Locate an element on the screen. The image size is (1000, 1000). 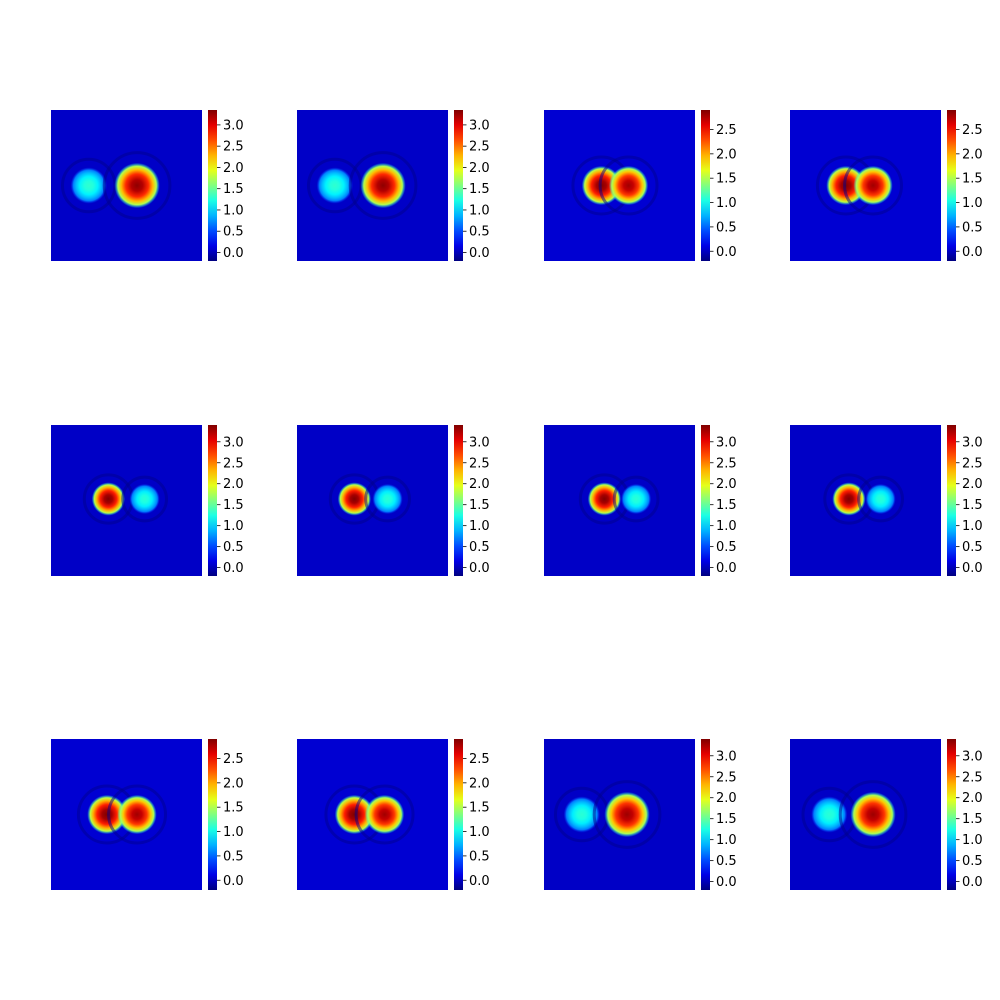
panel-r3c3: 0.0 0.5 1.0 1.5 2.0 2.5 3.0 is located at coordinates (640, 814).